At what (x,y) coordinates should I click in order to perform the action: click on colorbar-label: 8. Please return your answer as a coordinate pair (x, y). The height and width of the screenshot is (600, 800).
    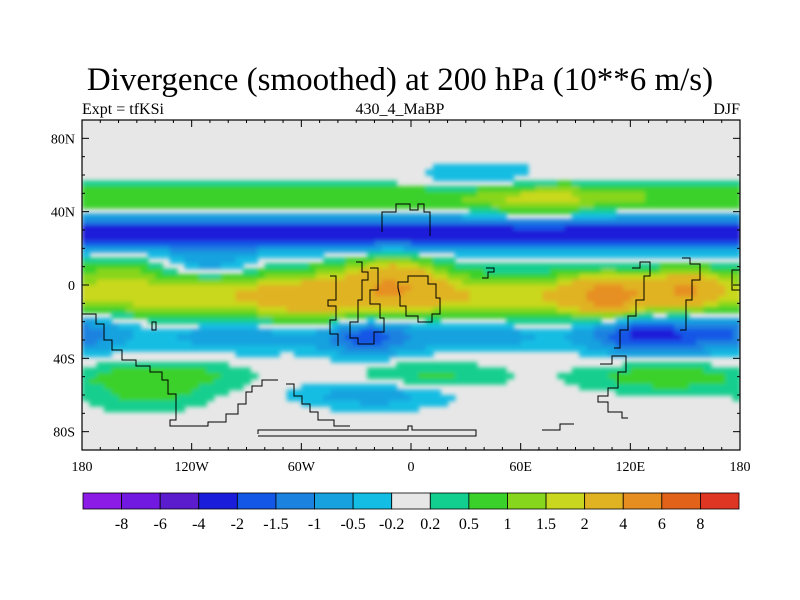
    Looking at the image, I should click on (700, 524).